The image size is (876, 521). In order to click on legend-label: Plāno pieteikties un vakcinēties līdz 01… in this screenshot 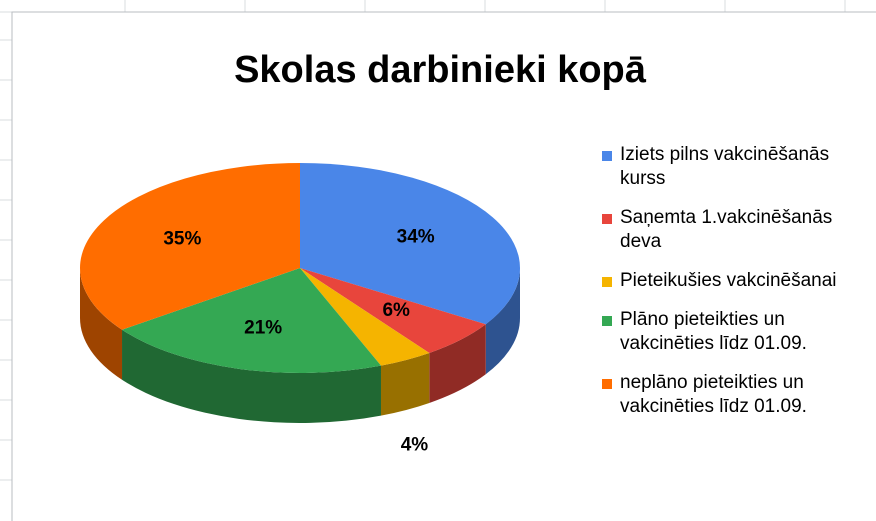, I will do `click(713, 331)`.